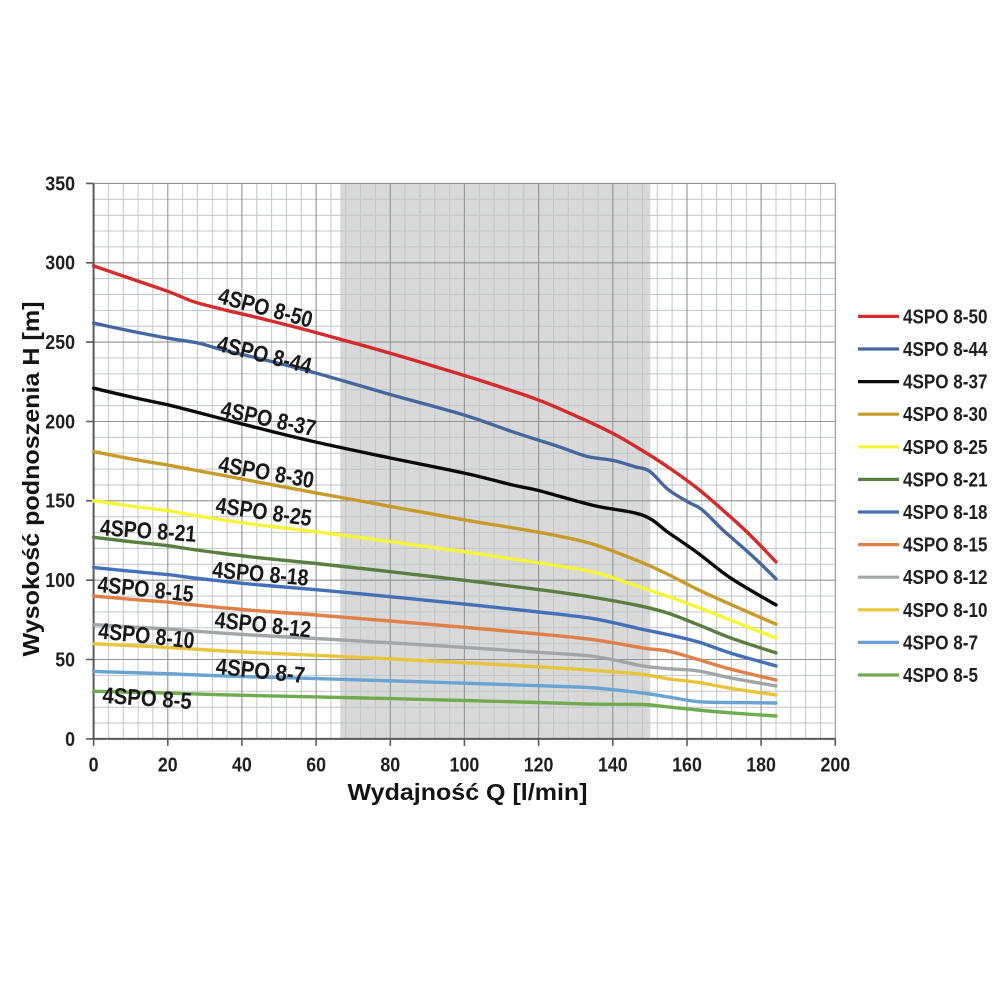  Describe the element at coordinates (168, 766) in the screenshot. I see `svg-text: 20` at that location.